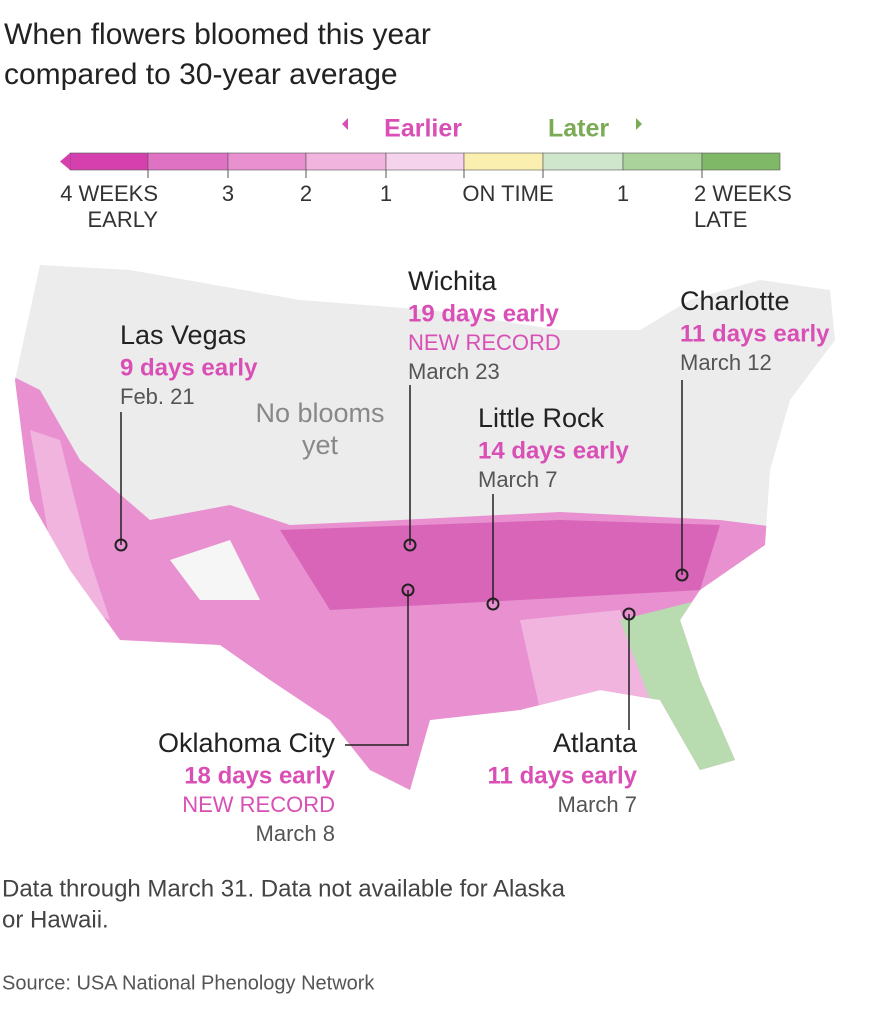 This screenshot has width=871, height=1029. What do you see at coordinates (295, 833) in the screenshot?
I see `city-date: March 8` at bounding box center [295, 833].